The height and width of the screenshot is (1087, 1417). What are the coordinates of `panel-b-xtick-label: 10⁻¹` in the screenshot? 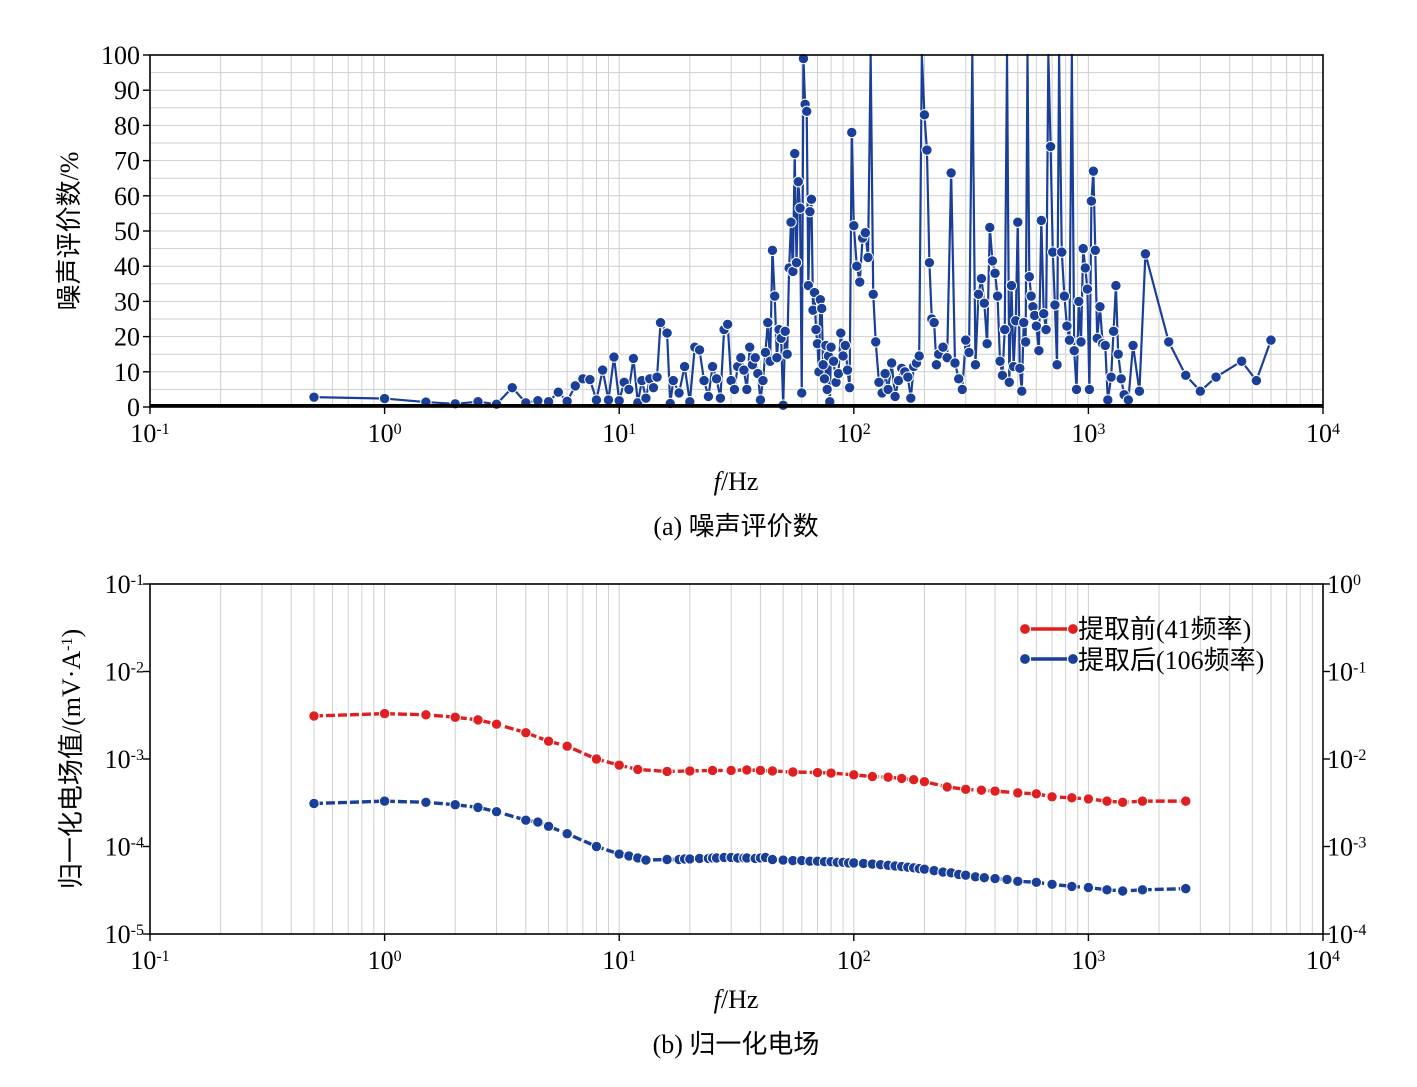 It's located at (149, 960).